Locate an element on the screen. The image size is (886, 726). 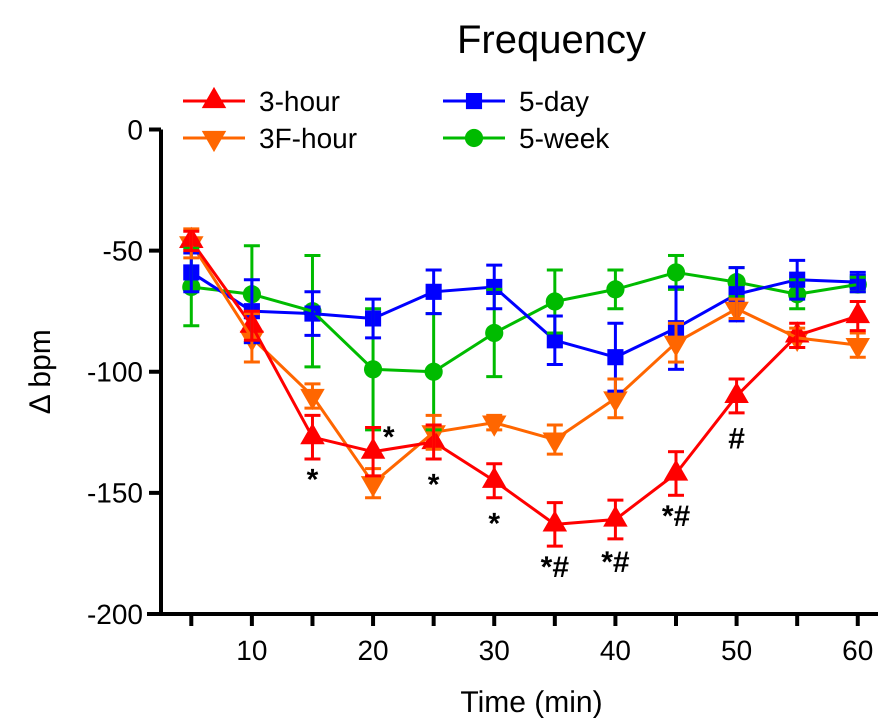
chart-title: Frequency is located at coordinates (551, 40).